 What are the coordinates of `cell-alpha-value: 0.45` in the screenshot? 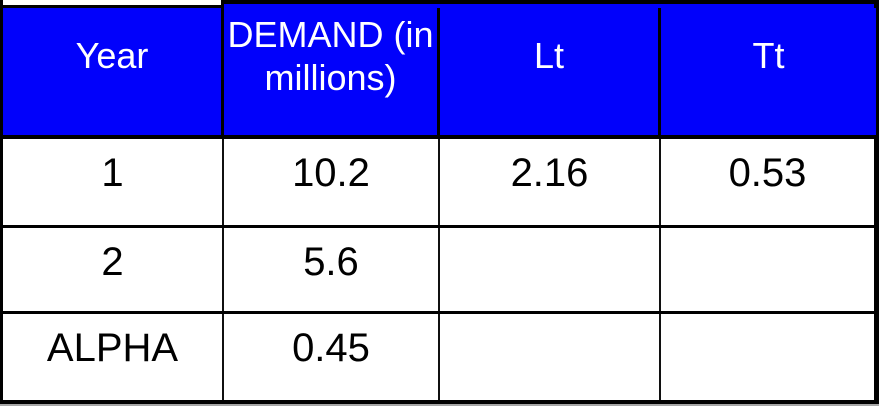 It's located at (332, 357).